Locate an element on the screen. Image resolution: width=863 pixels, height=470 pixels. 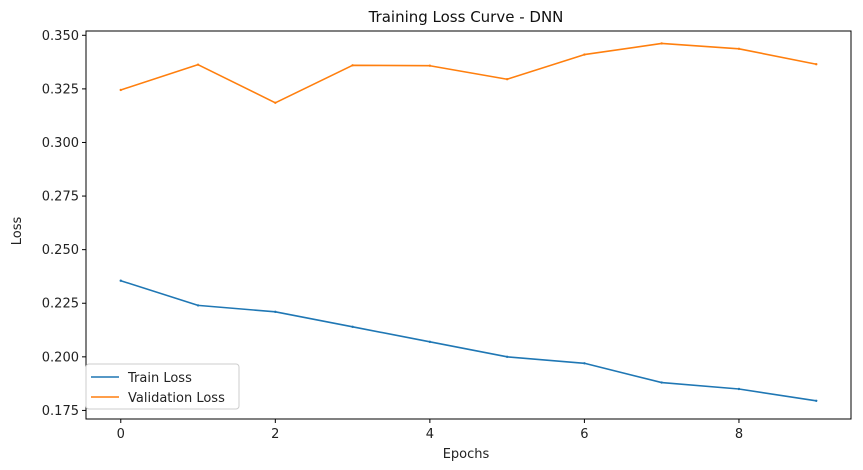
x-tick-label: 2 is located at coordinates (275, 434).